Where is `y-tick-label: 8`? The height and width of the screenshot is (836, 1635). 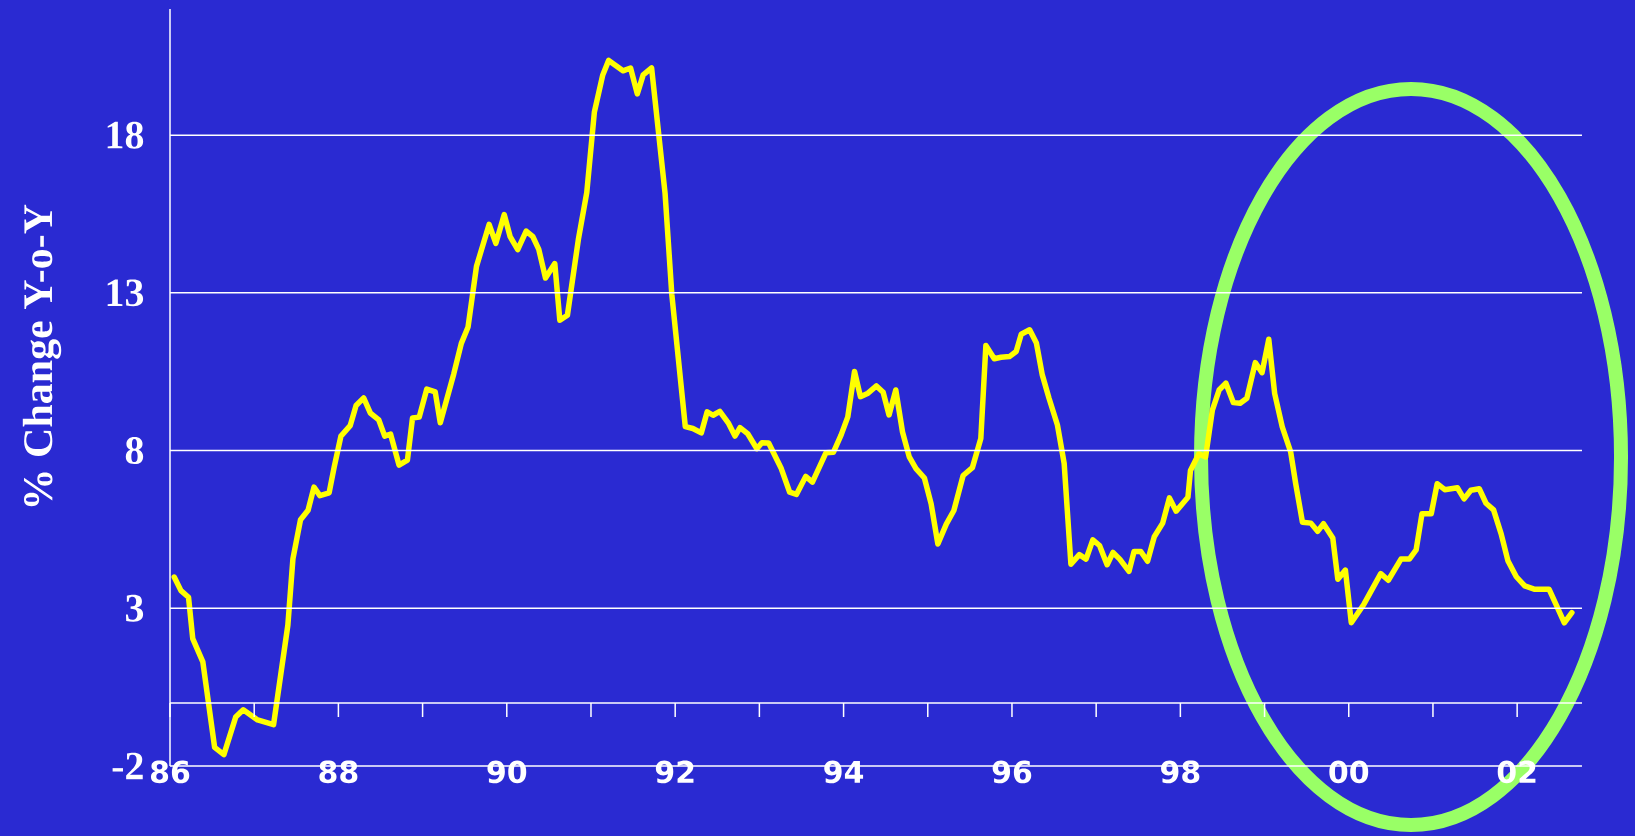 y-tick-label: 8 is located at coordinates (134, 451).